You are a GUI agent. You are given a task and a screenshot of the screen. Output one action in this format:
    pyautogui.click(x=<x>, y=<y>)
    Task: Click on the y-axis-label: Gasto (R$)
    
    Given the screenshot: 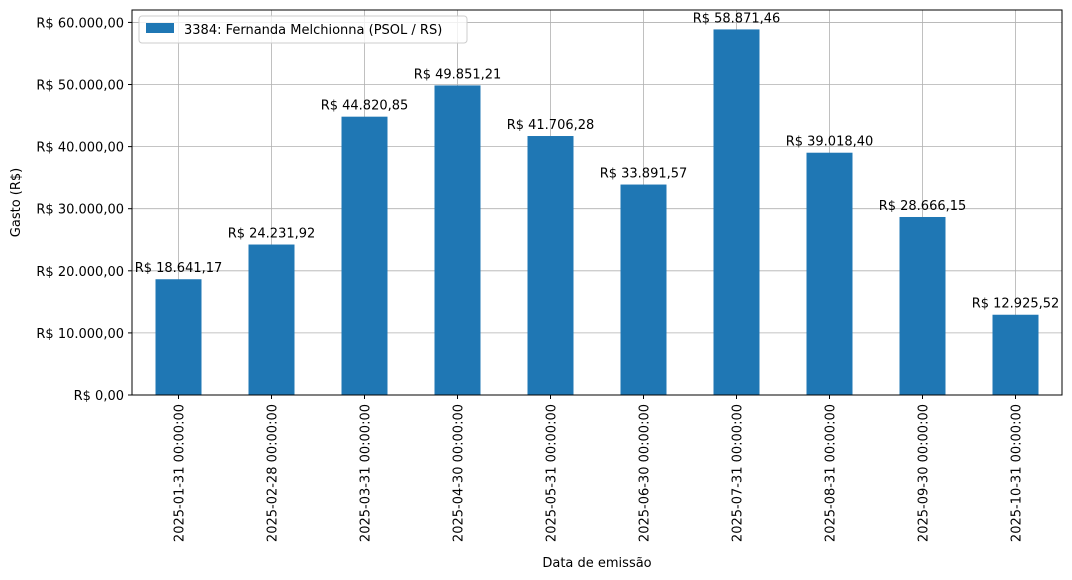 What is the action you would take?
    pyautogui.click(x=16, y=202)
    